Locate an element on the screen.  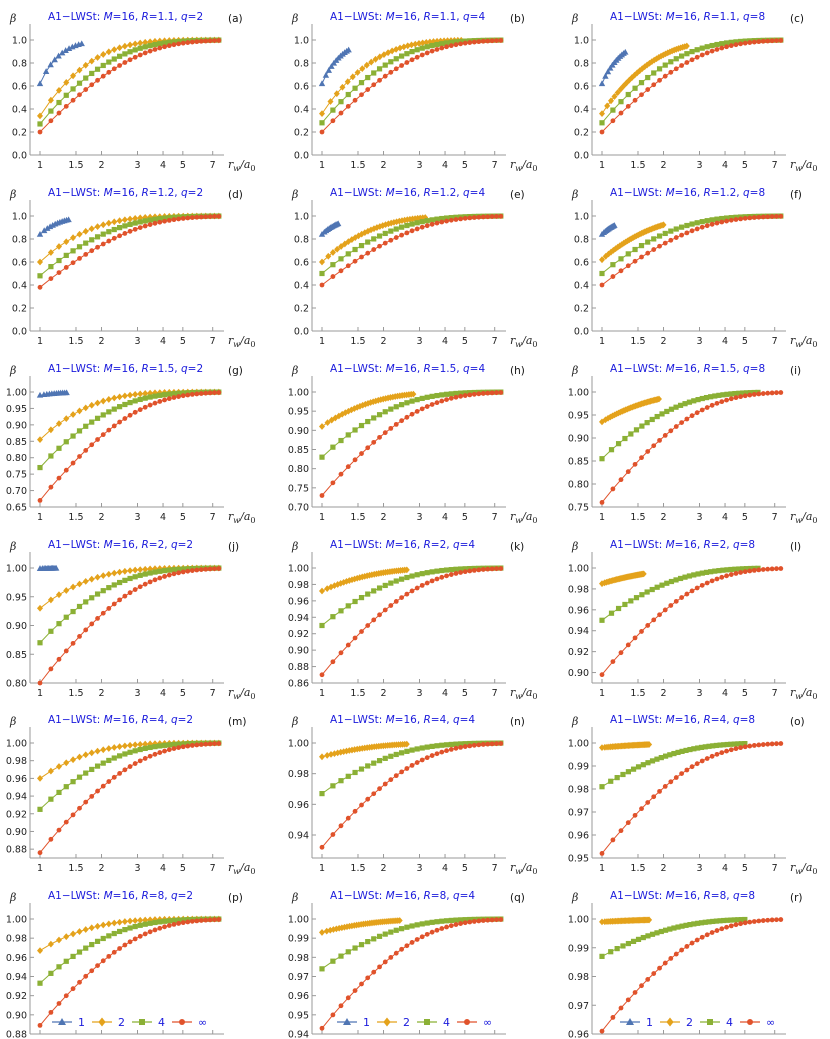
x-tick-label: 1 is located at coordinates (602, 868).